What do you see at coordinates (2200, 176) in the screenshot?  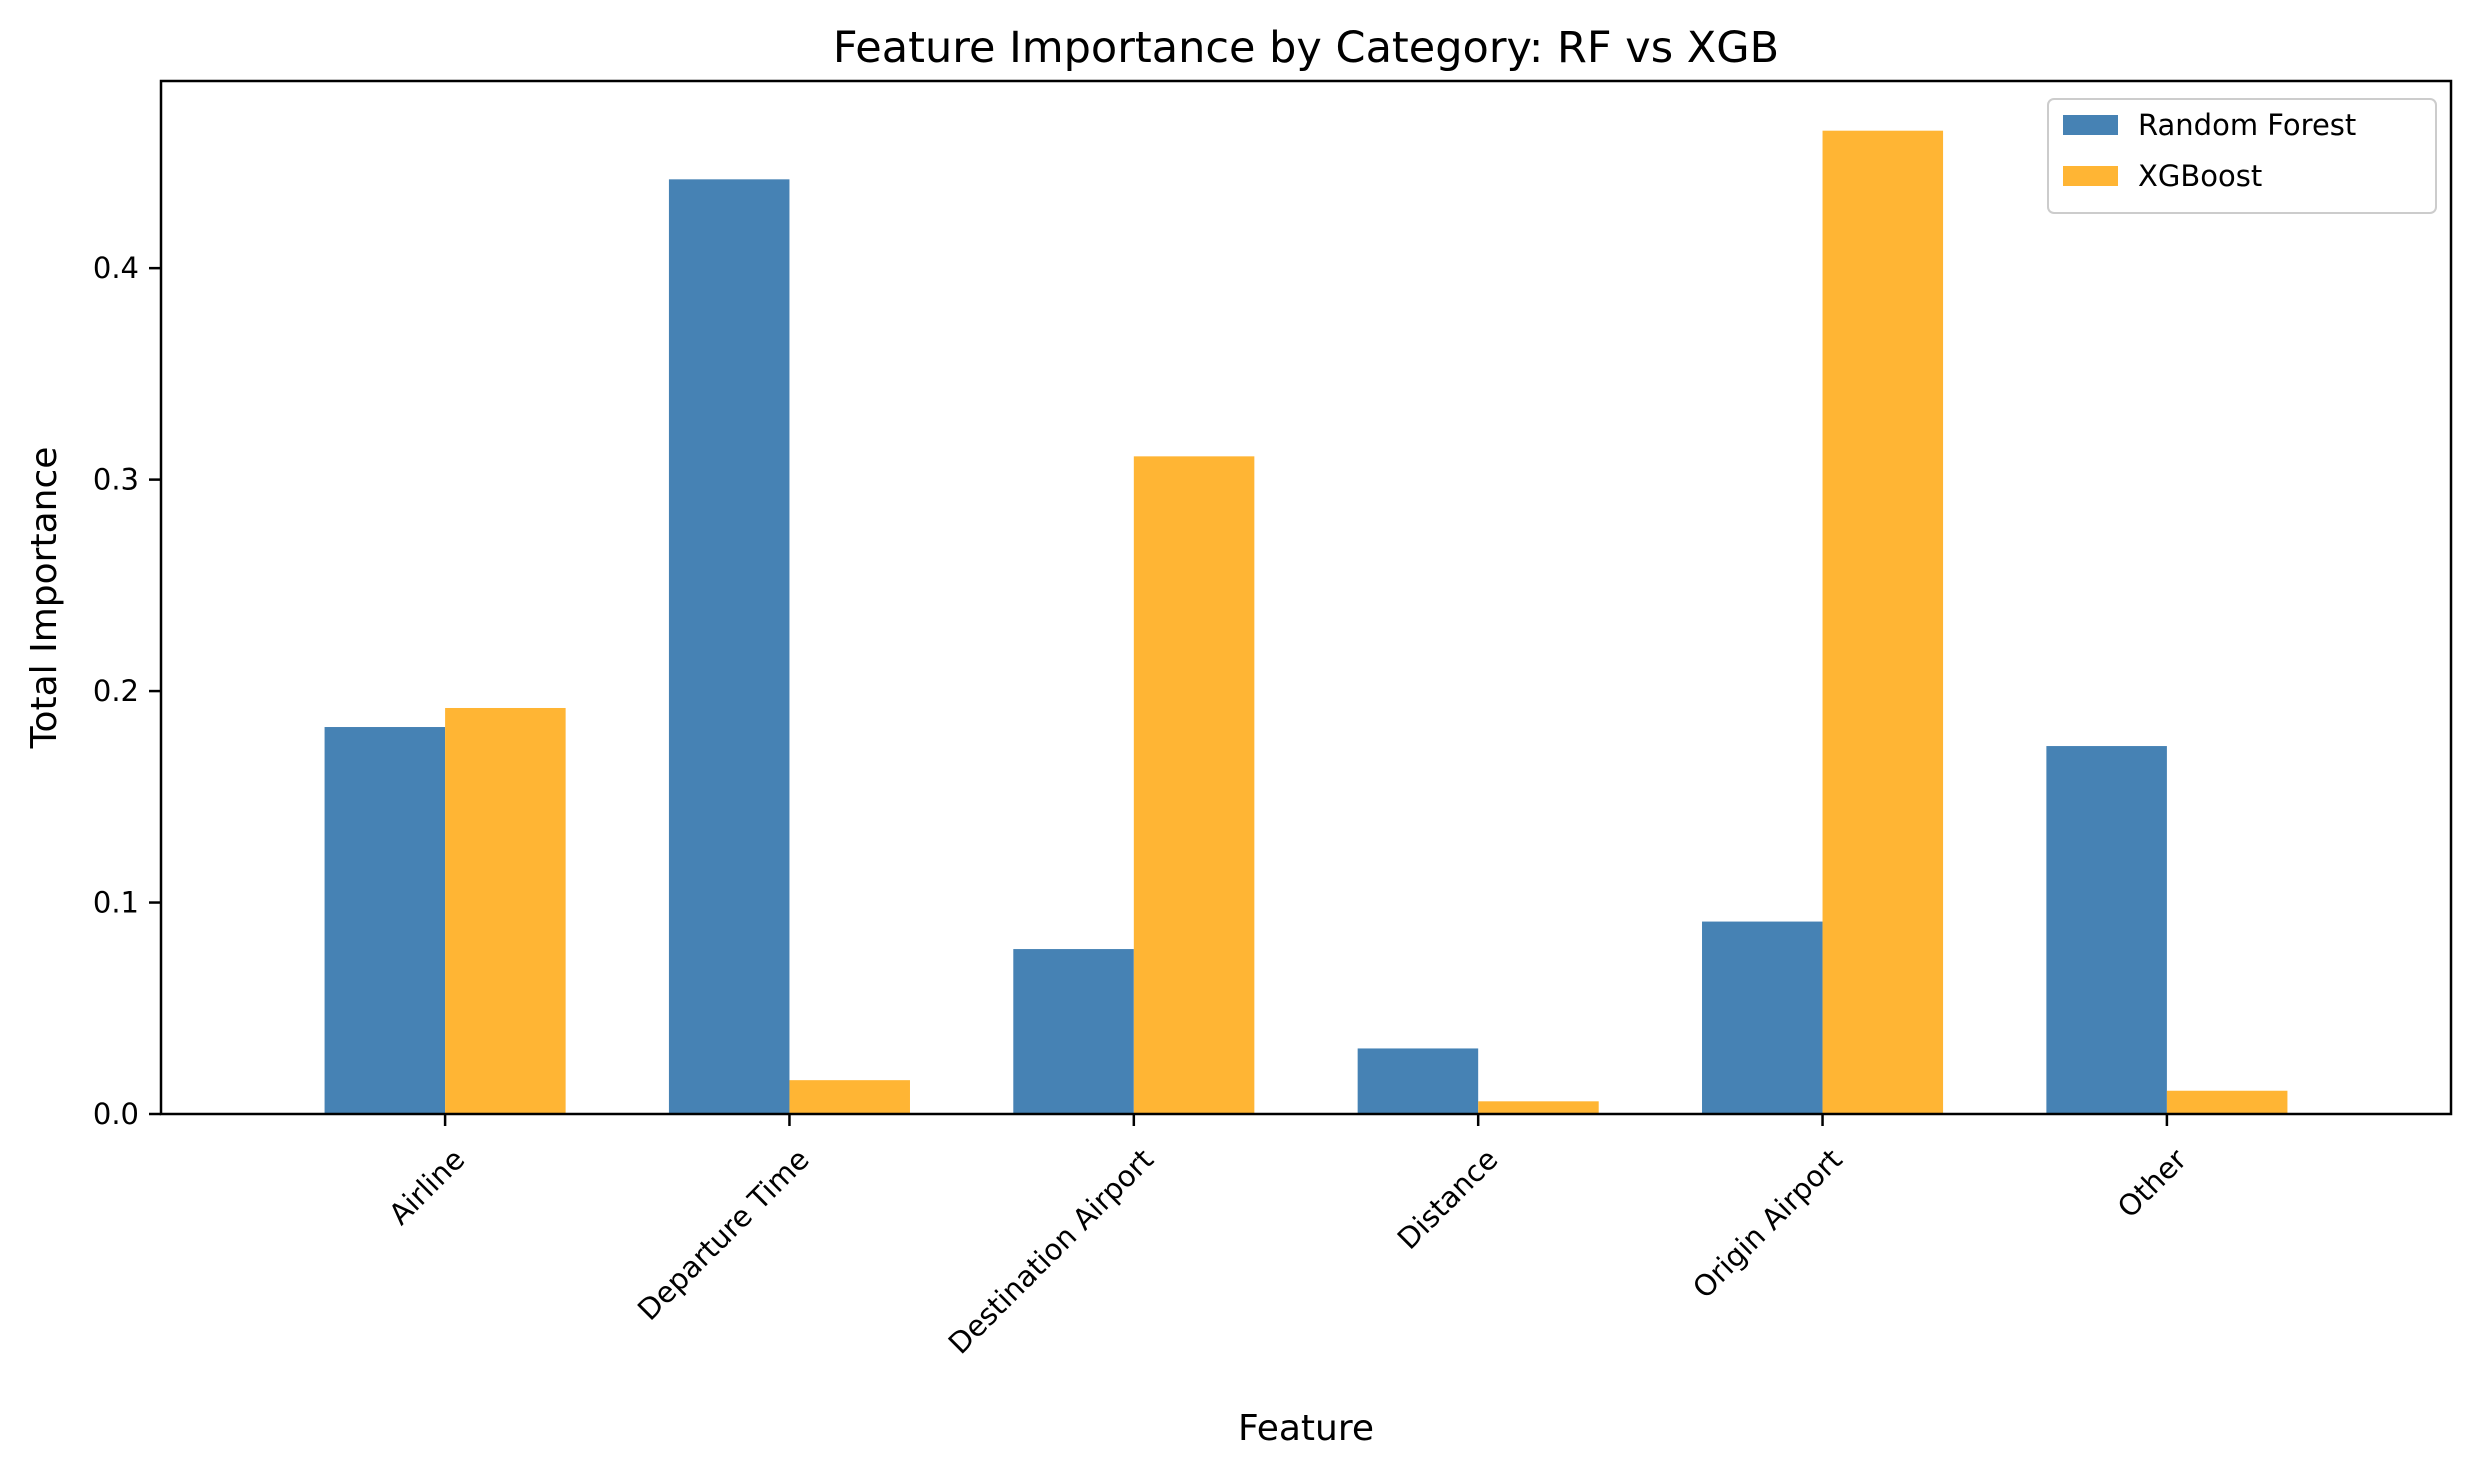 I see `legend-label-xgboost: XGBoost` at bounding box center [2200, 176].